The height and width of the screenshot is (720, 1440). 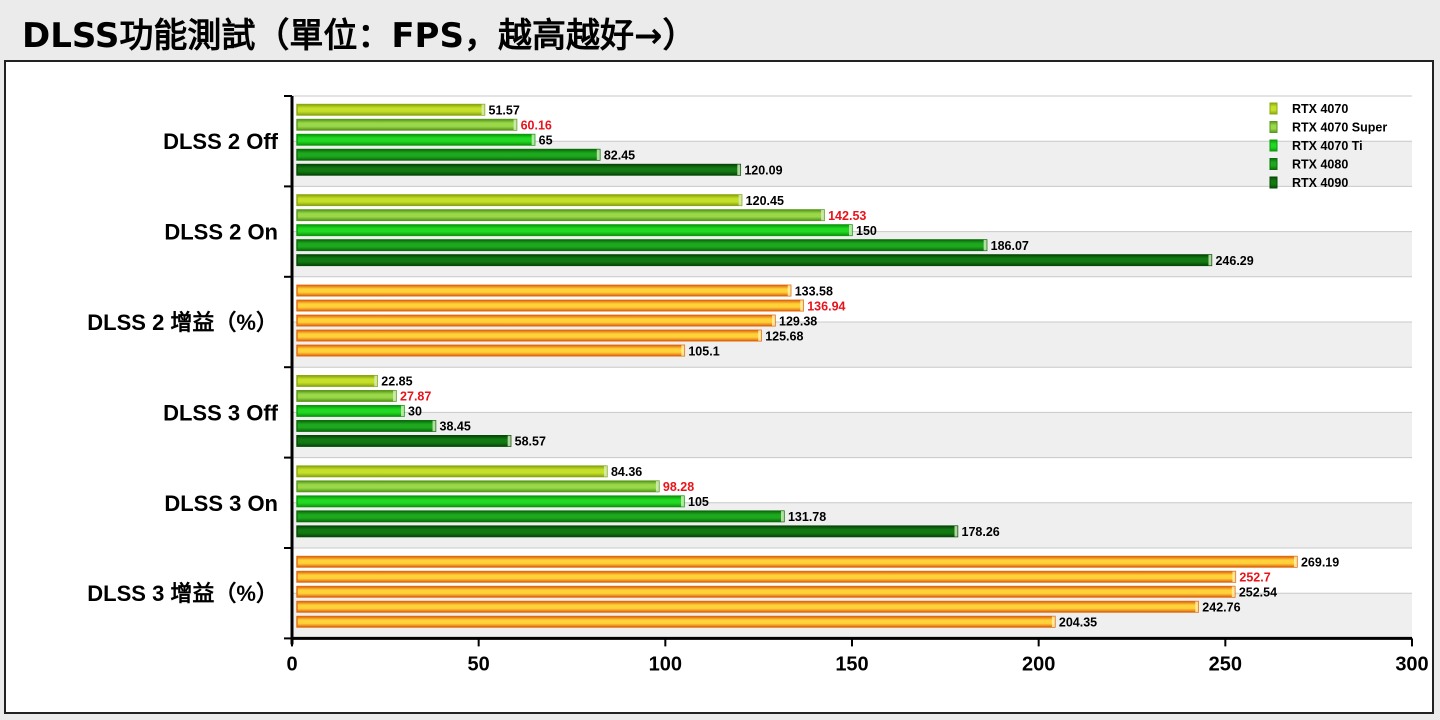 I want to click on value-label: 131.78, so click(x=807, y=517).